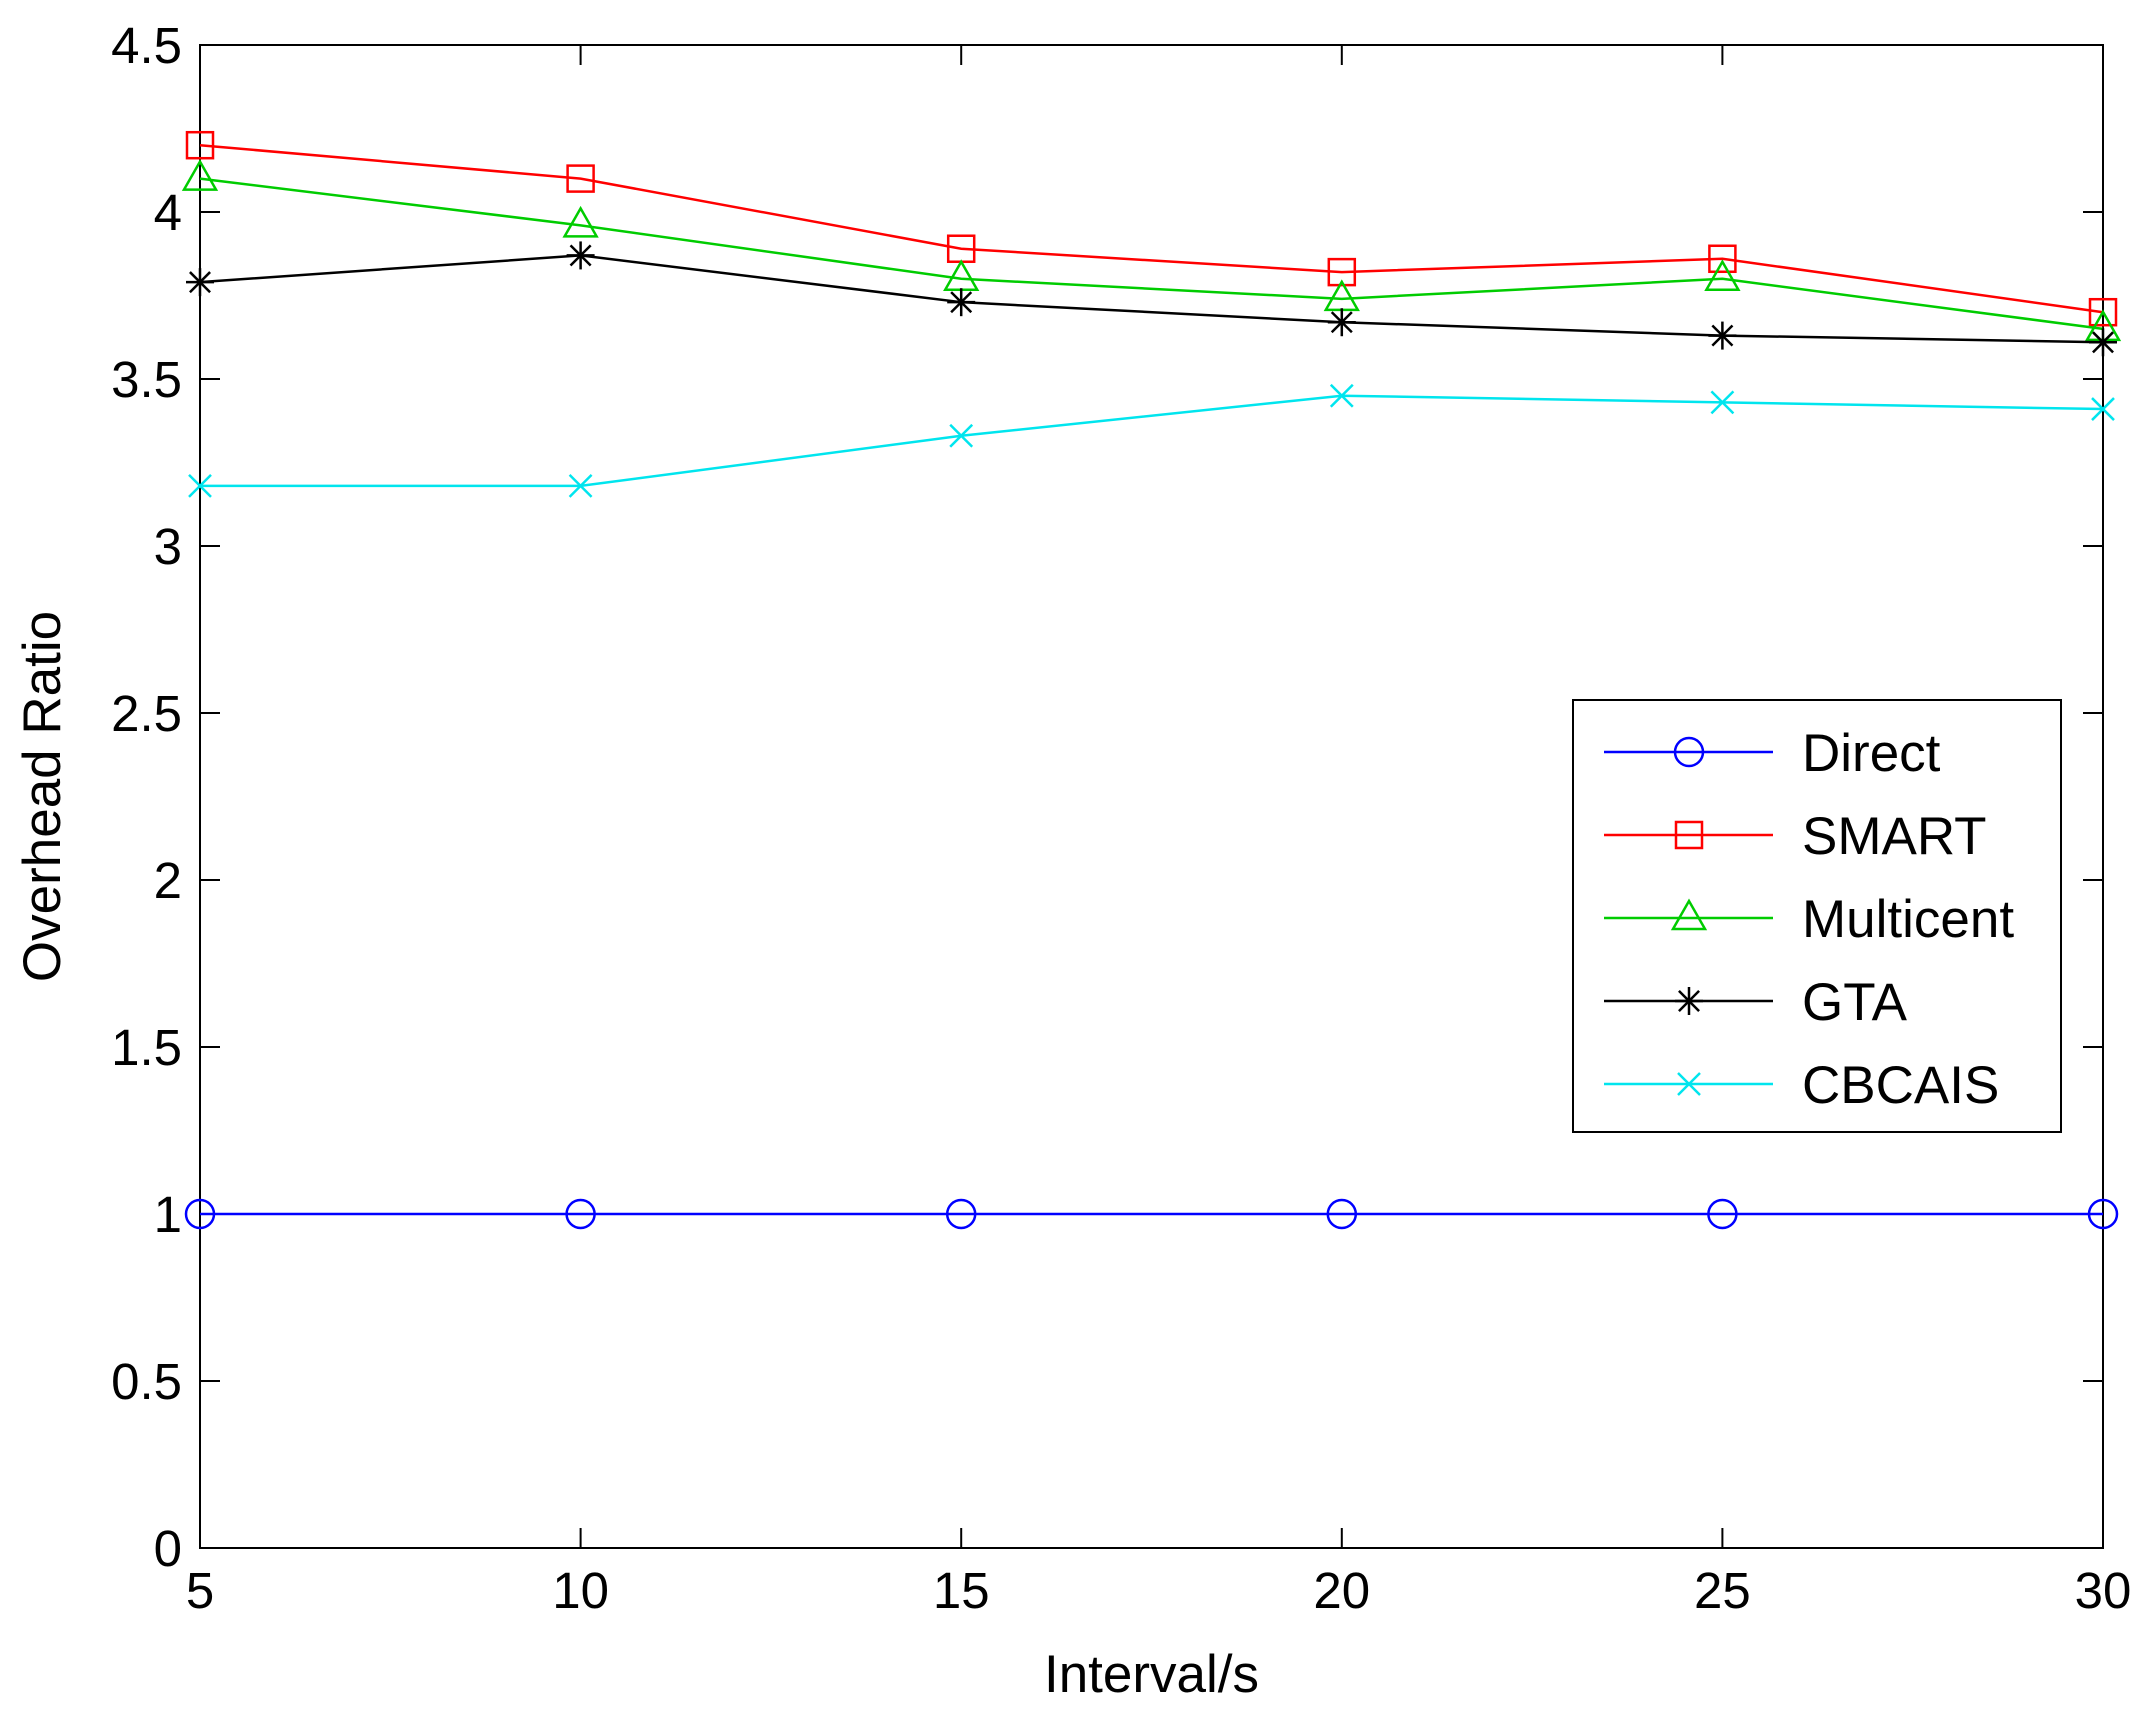 This screenshot has width=2142, height=1713. I want to click on y-tick-label: 1.5, so click(146, 1047).